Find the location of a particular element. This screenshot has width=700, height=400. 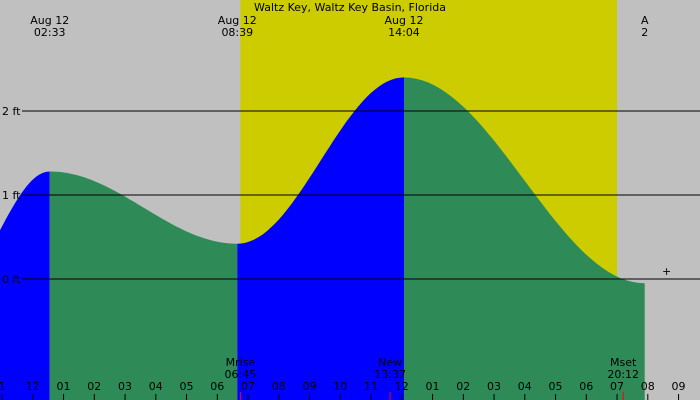

y-axis-ticks: 0 ft 1 ft 2 ft is located at coordinates (11, 195).